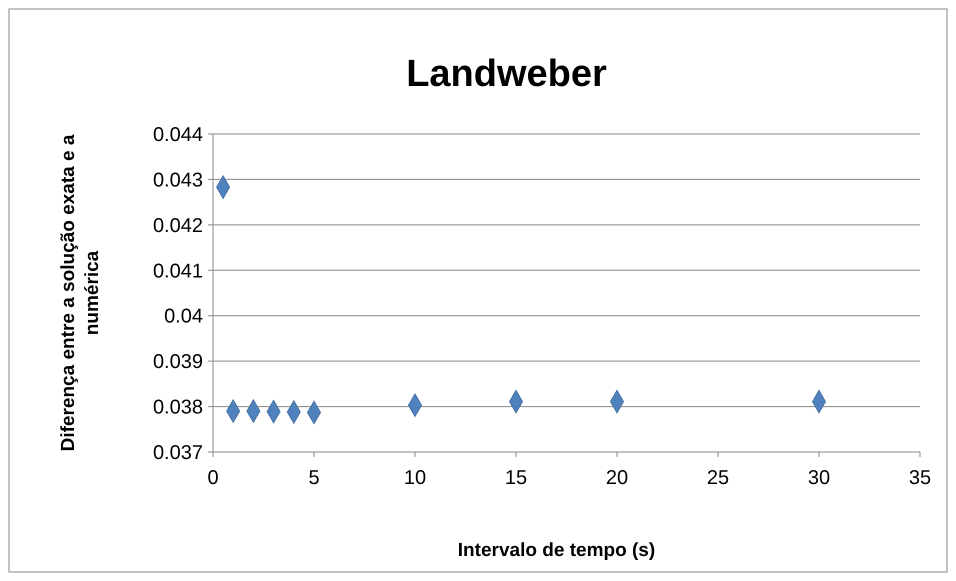 This screenshot has height=581, width=956. Describe the element at coordinates (80, 293) in the screenshot. I see `y-axis-title: Diferença entre a solução exata e a numérica` at that location.